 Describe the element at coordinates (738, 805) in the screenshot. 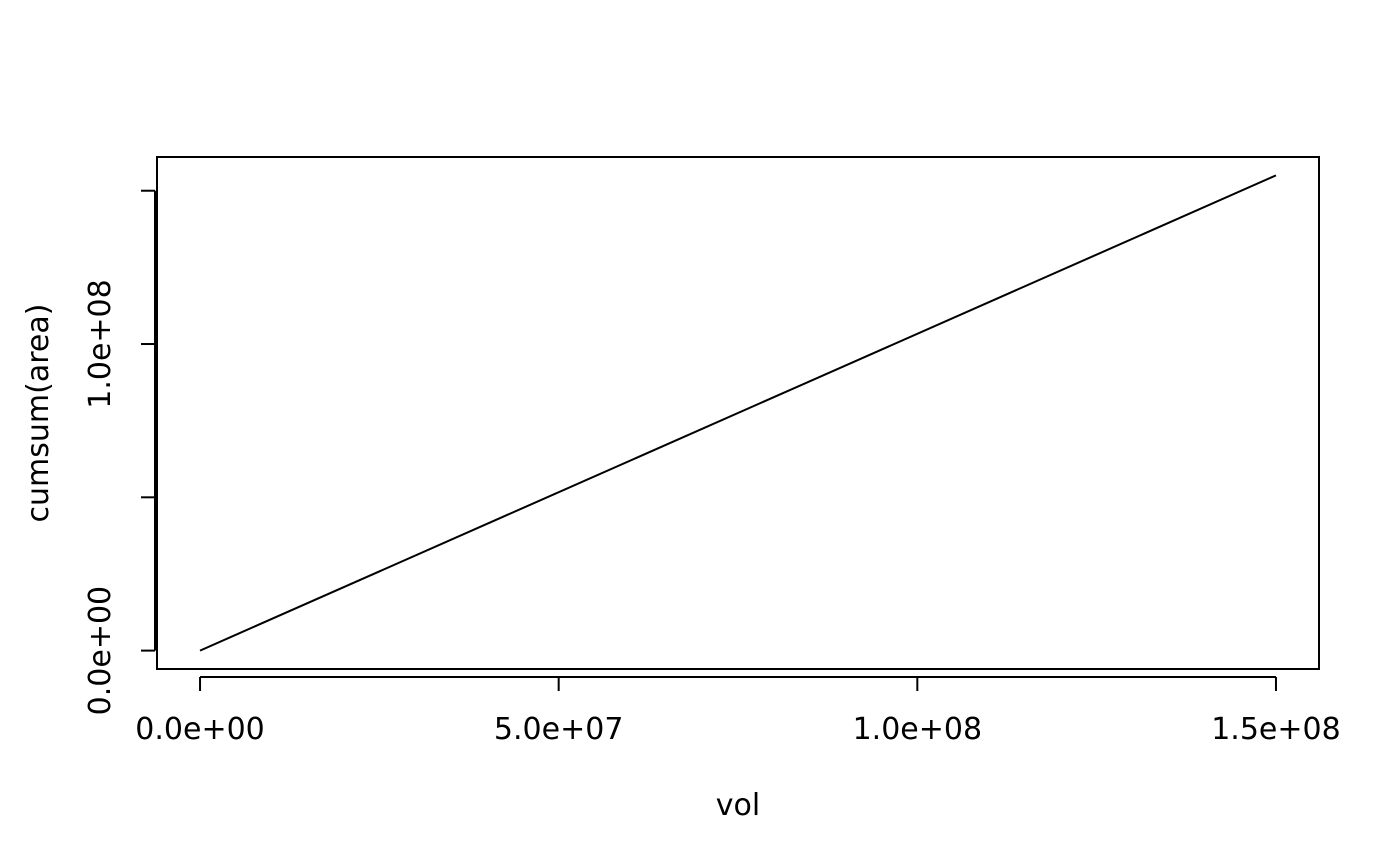

I see `x-axis-title: vol` at that location.